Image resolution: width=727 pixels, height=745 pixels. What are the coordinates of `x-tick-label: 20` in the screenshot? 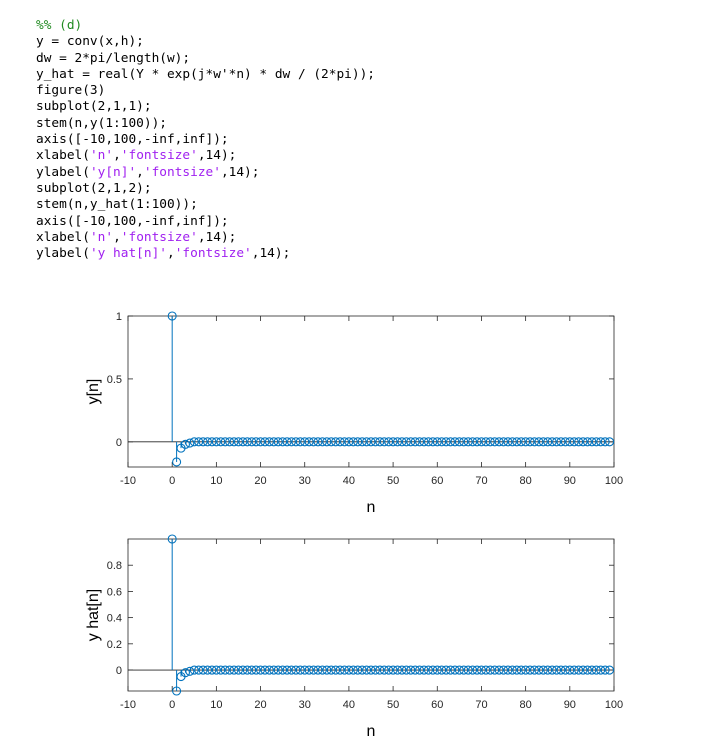 It's located at (260, 705).